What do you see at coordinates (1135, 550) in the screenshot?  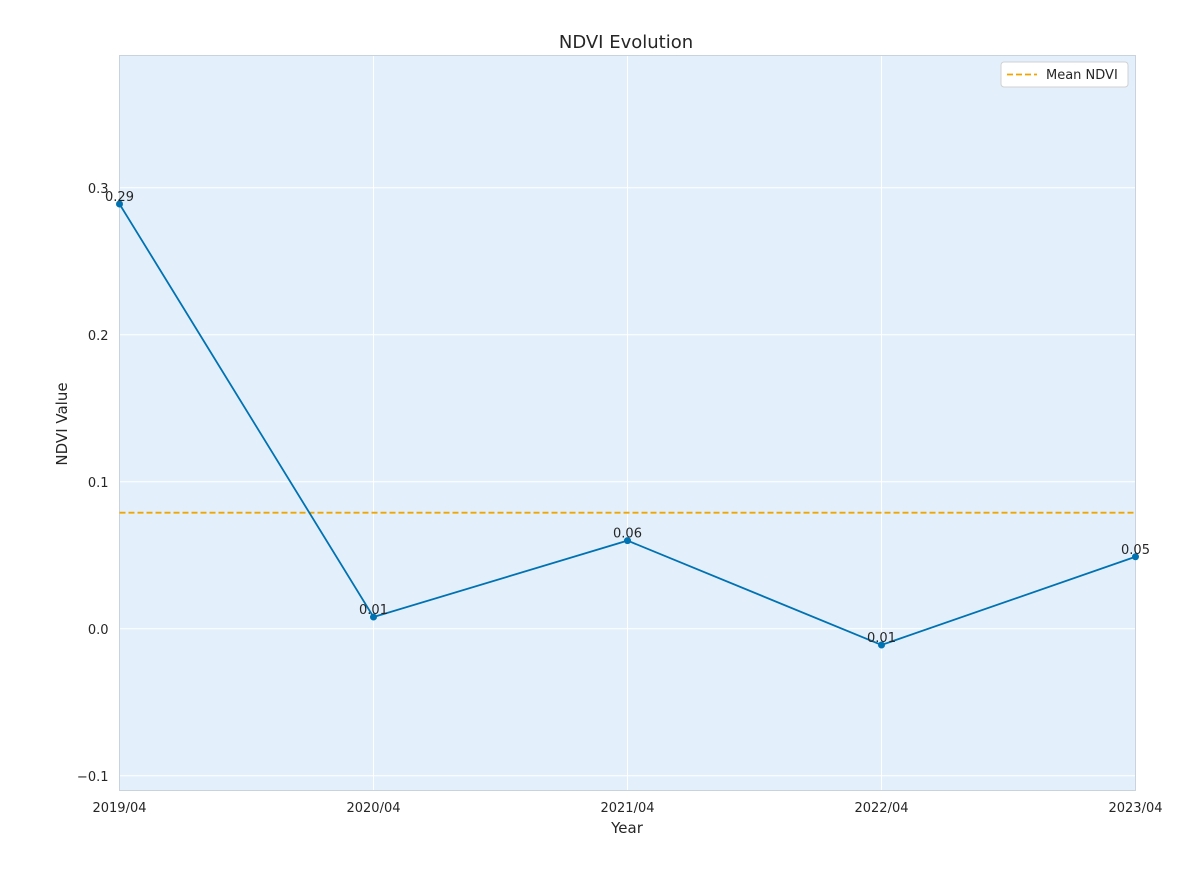 I see `data-label: 0.05` at bounding box center [1135, 550].